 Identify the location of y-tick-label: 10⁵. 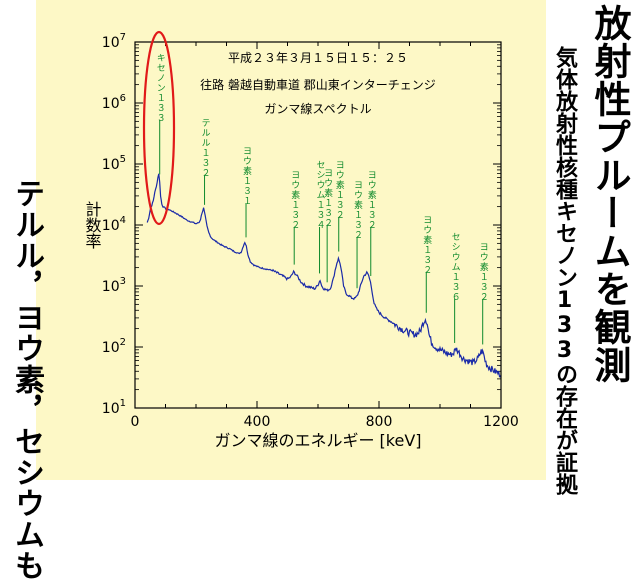
(114, 163).